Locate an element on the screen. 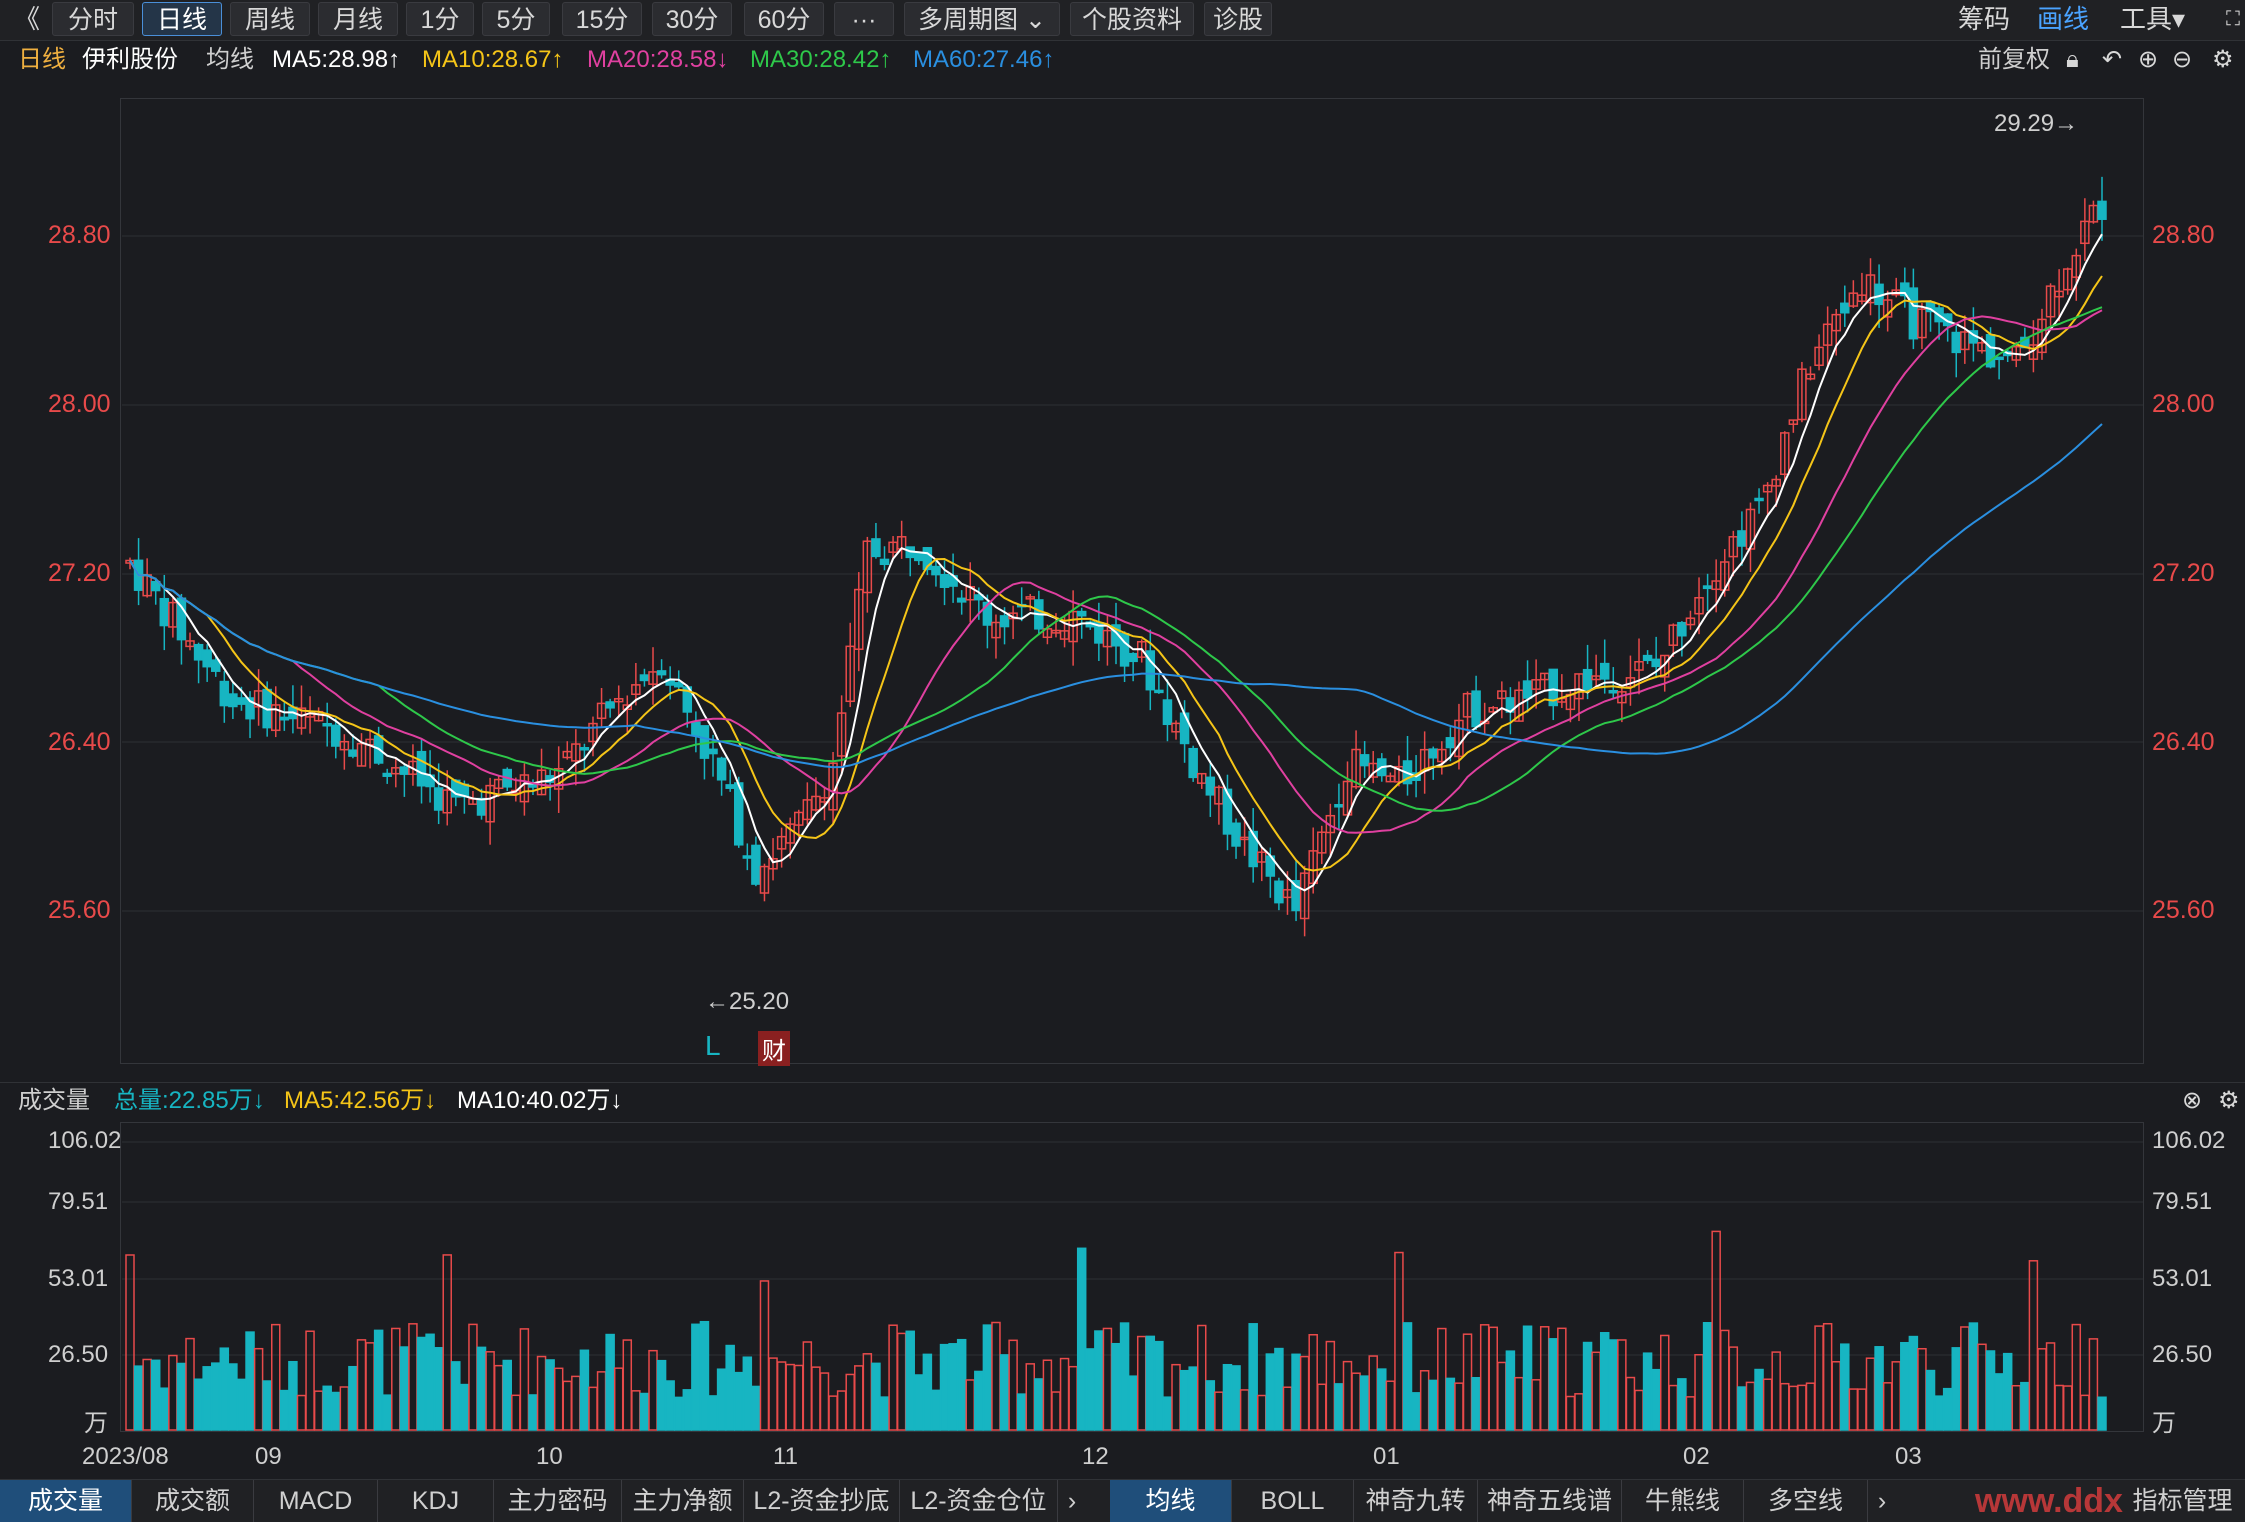 The image size is (2245, 1522). period-tab: ··· is located at coordinates (864, 19).